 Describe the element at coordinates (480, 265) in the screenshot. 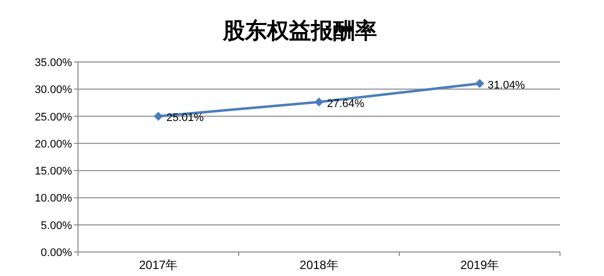

I see `x-tick-label: 2019年` at that location.